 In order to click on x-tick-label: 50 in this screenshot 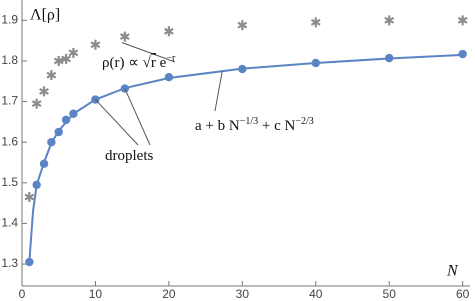, I will do `click(390, 294)`.